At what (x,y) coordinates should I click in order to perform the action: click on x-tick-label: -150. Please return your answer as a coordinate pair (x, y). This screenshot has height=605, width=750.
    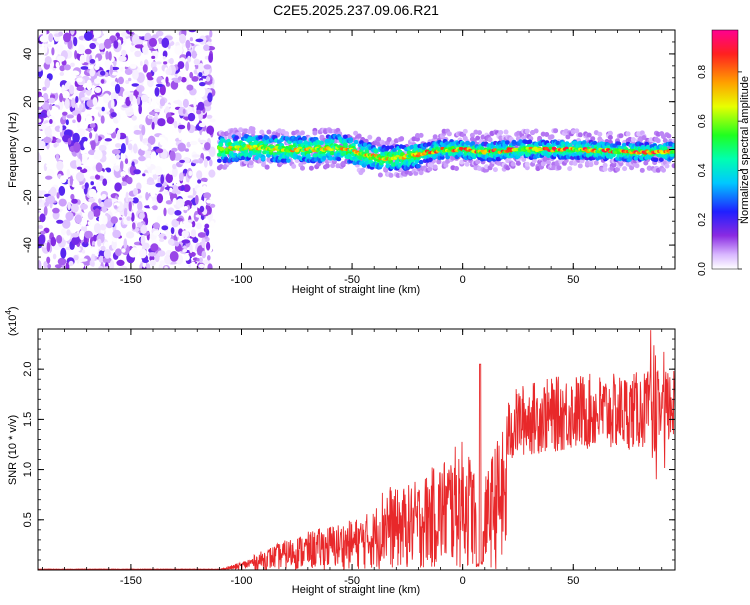
    Looking at the image, I should click on (131, 280).